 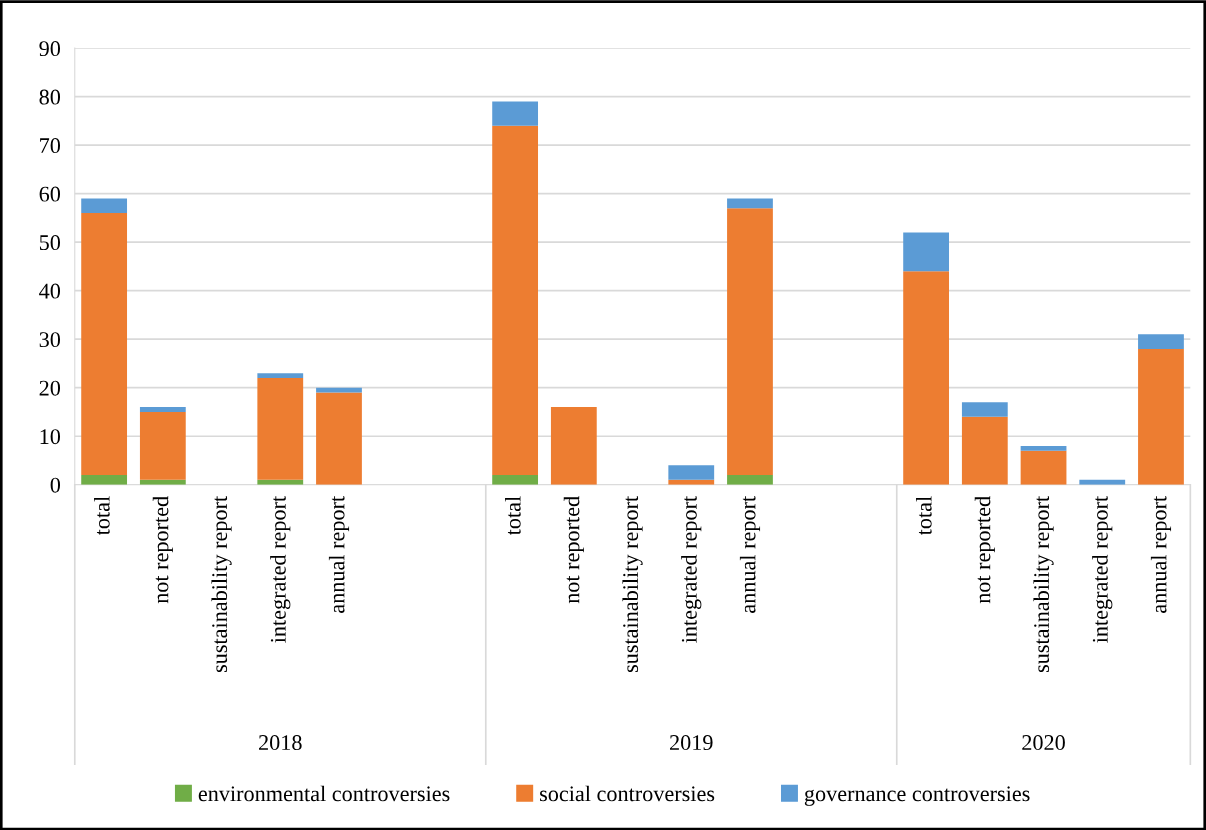 I want to click on y-tick-label: 10, so click(x=50, y=437).